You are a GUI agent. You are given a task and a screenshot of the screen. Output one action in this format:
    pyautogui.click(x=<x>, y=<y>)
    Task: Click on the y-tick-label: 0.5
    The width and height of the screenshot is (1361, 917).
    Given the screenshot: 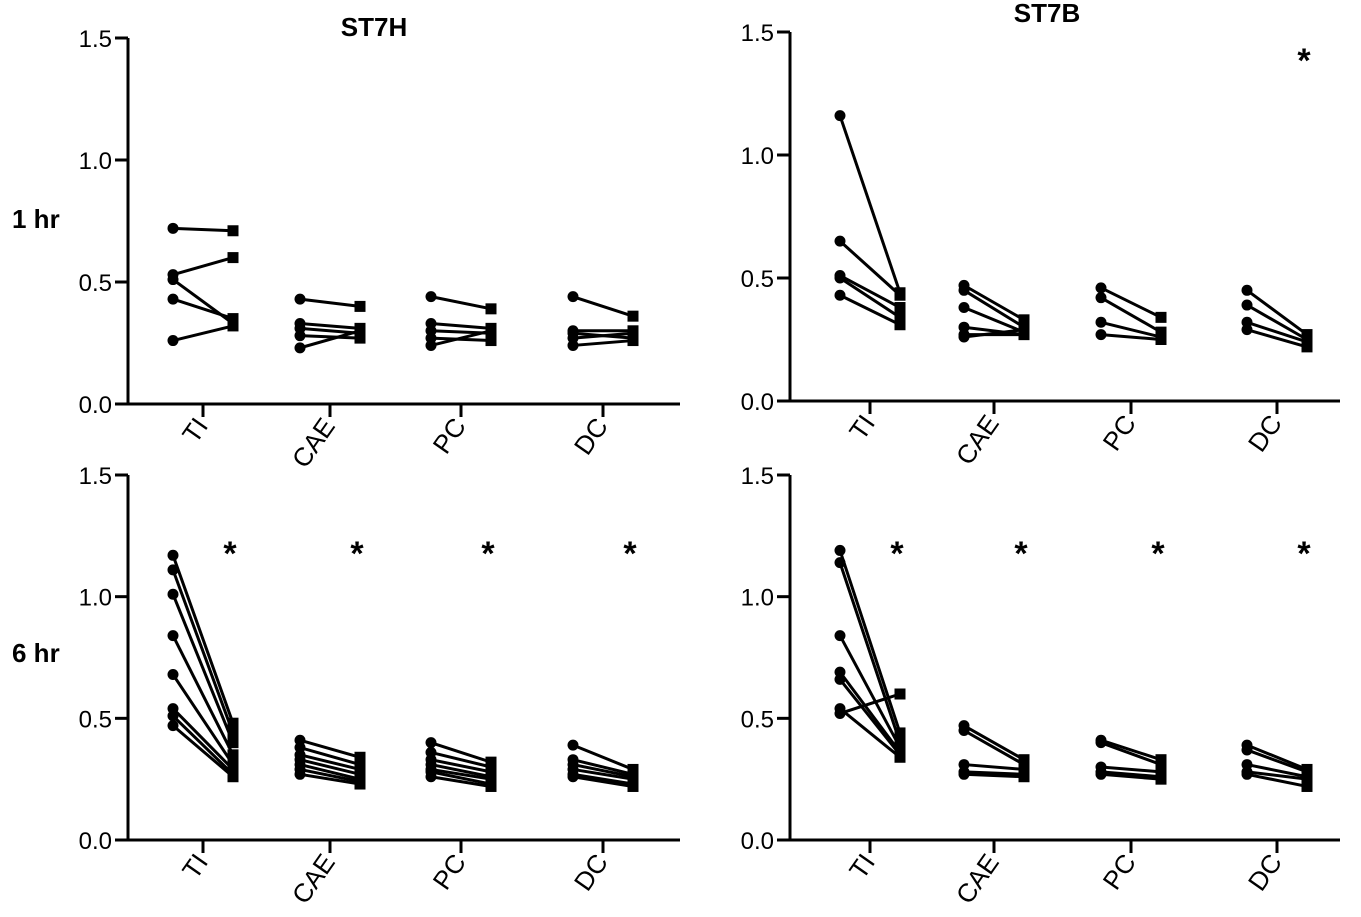 What is the action you would take?
    pyautogui.click(x=757, y=279)
    